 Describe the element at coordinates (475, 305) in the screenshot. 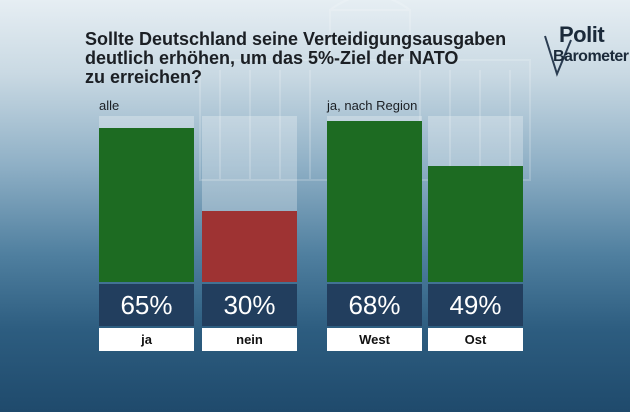

I see `value-label-ost: 49%` at that location.